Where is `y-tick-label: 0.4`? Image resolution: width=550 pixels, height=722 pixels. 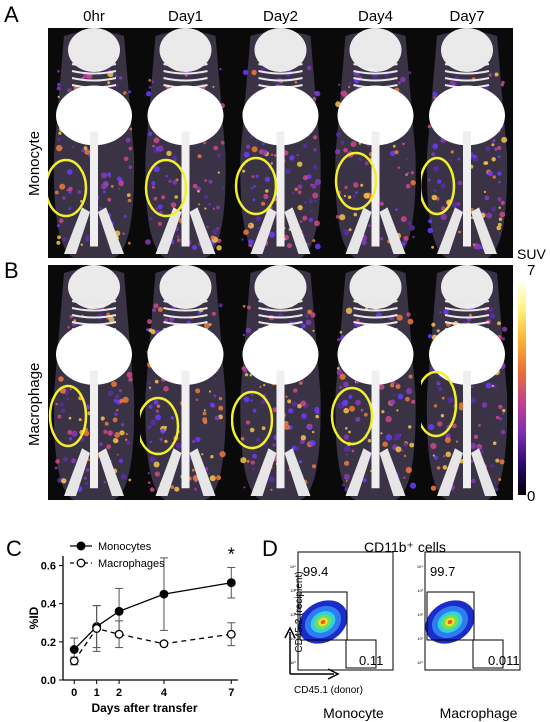
y-tick-label: 0.4 is located at coordinates (49, 605).